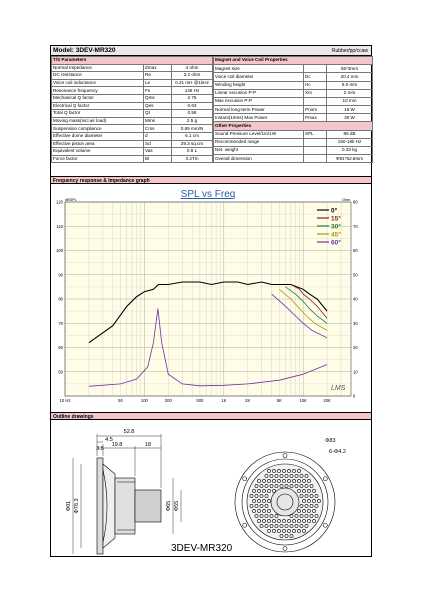 This screenshot has width=424, height=600. What do you see at coordinates (132, 136) in the screenshot?
I see `table-row: Effective dome diameter d 6.1 cm` at bounding box center [132, 136].